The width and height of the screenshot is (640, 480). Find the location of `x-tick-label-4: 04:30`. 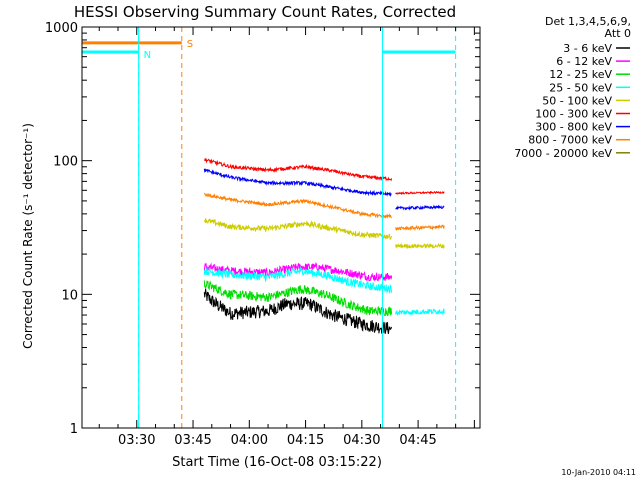

x-tick-label-4: 04:30 is located at coordinates (361, 440).